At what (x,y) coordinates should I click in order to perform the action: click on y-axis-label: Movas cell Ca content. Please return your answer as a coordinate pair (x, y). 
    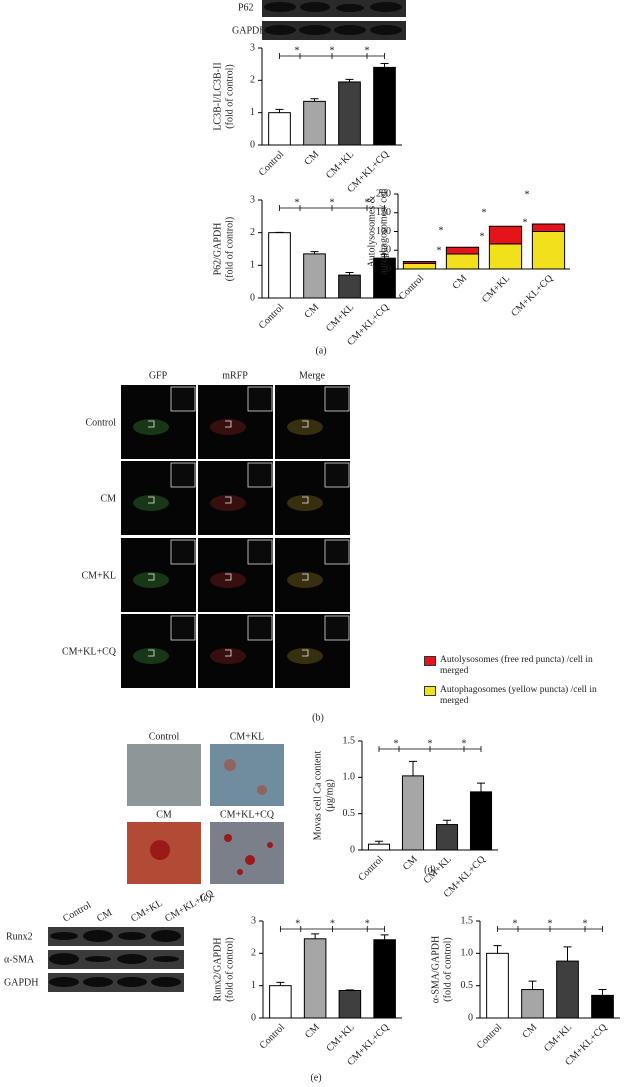
    Looking at the image, I should click on (317, 795).